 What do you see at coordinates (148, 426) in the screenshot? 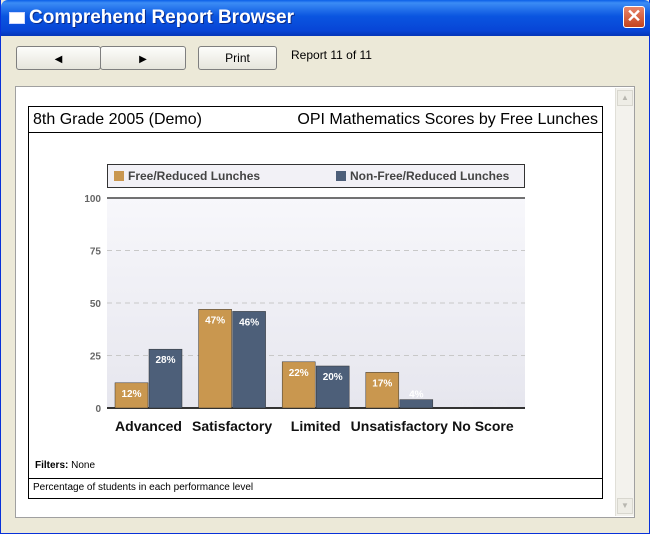
I see `x-category-label: Advanced` at bounding box center [148, 426].